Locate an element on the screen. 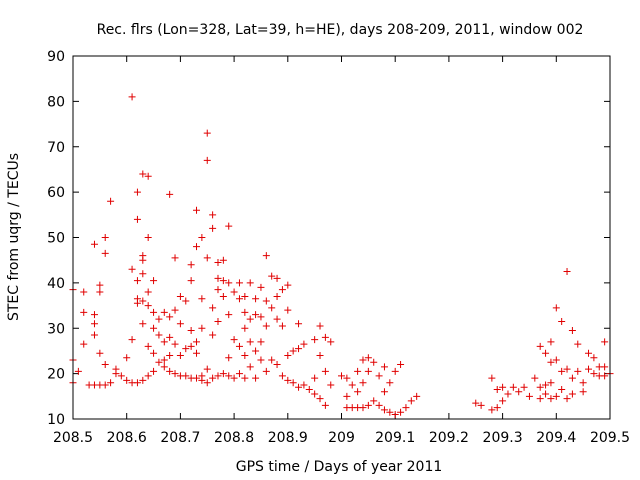 This screenshot has width=640, height=480. y-tick-label: 80 is located at coordinates (56, 102).